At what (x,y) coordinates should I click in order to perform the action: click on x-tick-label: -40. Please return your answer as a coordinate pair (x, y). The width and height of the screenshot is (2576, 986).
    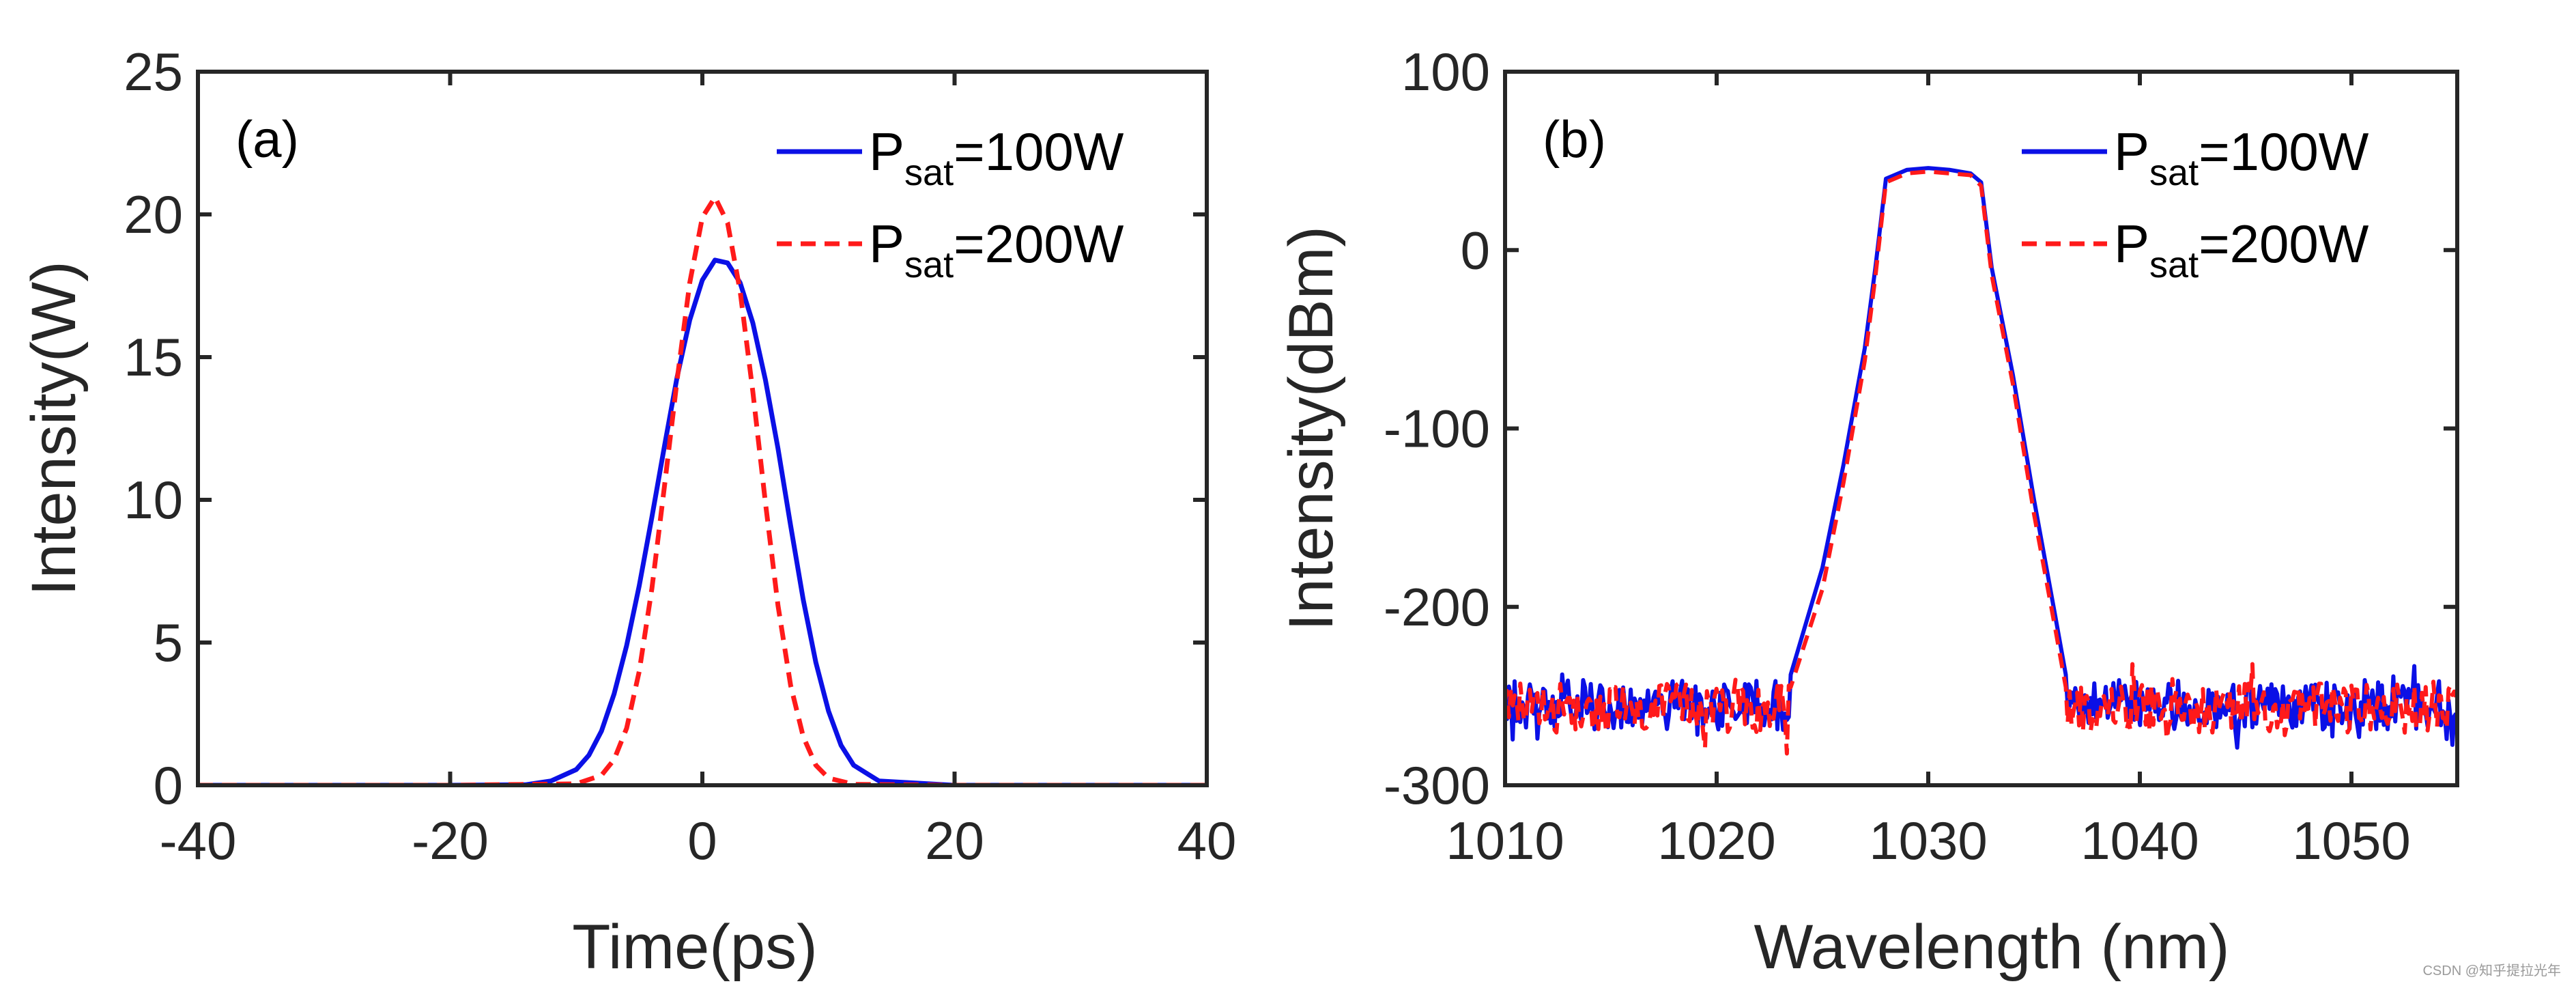
    Looking at the image, I should click on (198, 841).